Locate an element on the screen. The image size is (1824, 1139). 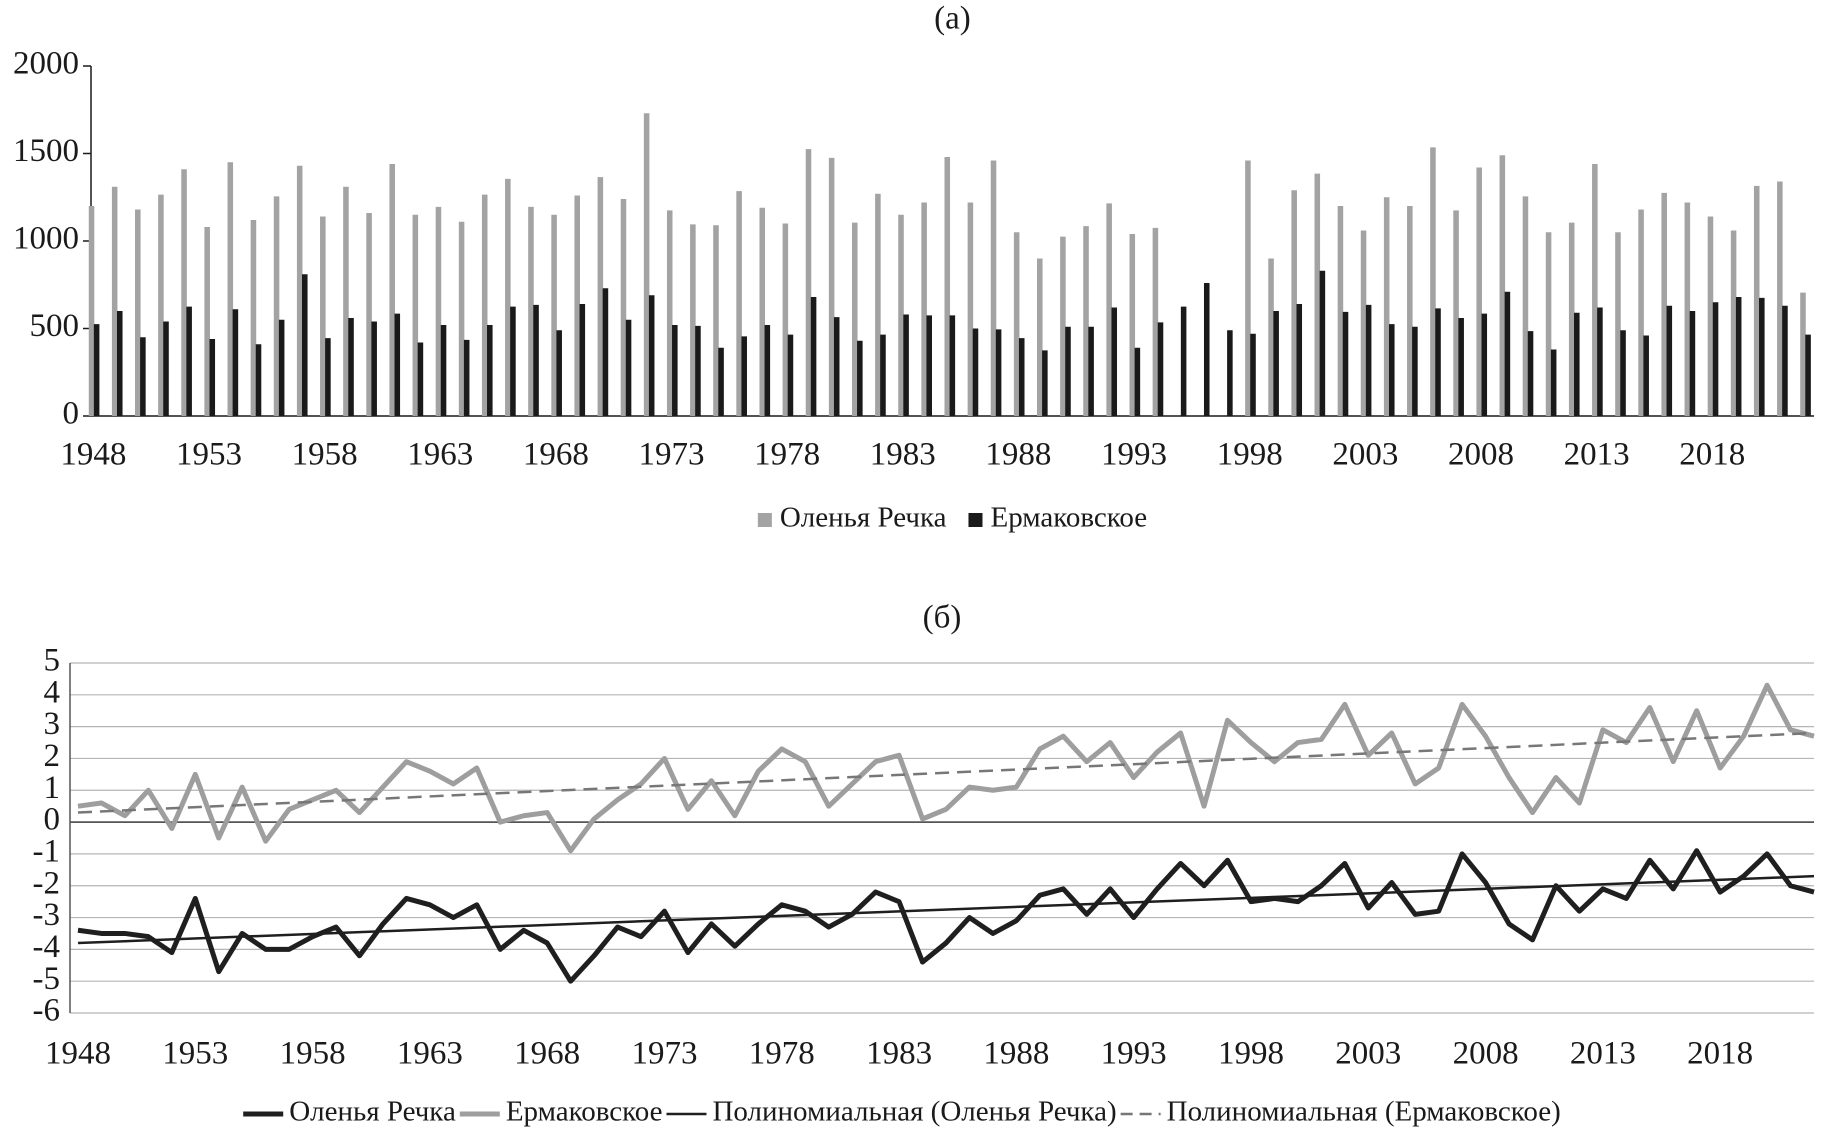
data-line is located at coordinates (946, 916).